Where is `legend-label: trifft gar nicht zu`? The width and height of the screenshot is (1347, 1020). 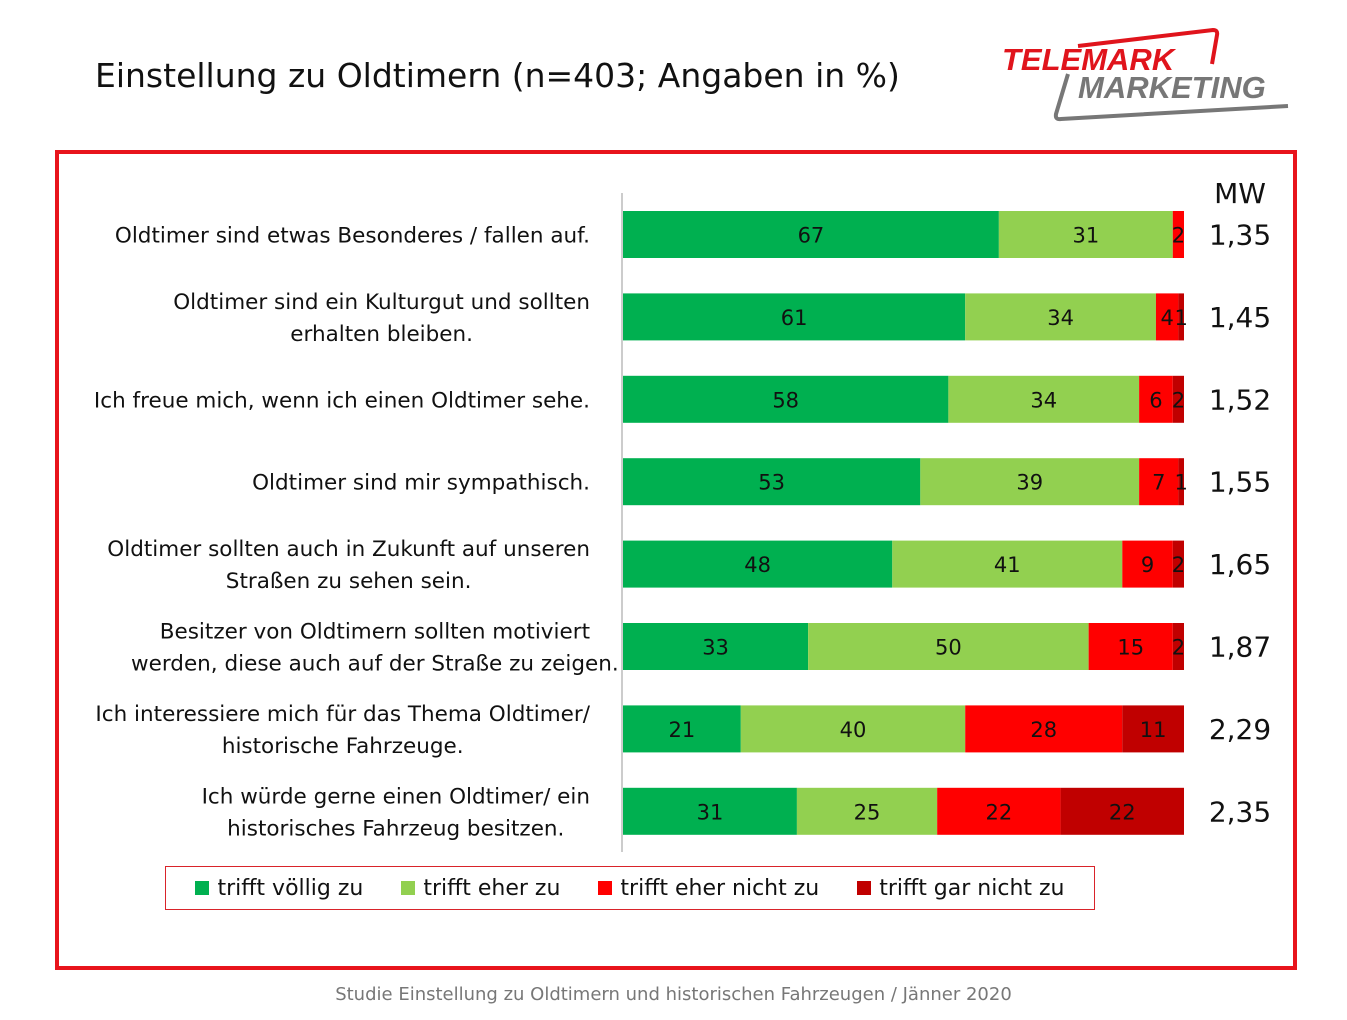 legend-label: trifft gar nicht zu is located at coordinates (972, 888).